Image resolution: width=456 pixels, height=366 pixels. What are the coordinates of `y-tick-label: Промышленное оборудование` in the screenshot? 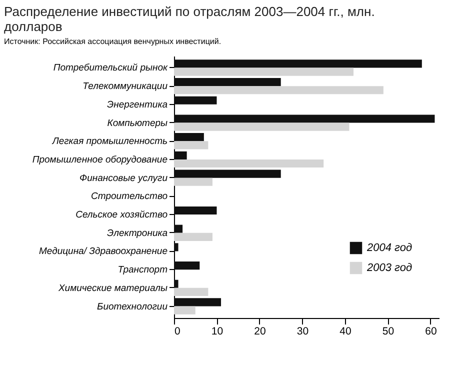 It's located at (100, 160).